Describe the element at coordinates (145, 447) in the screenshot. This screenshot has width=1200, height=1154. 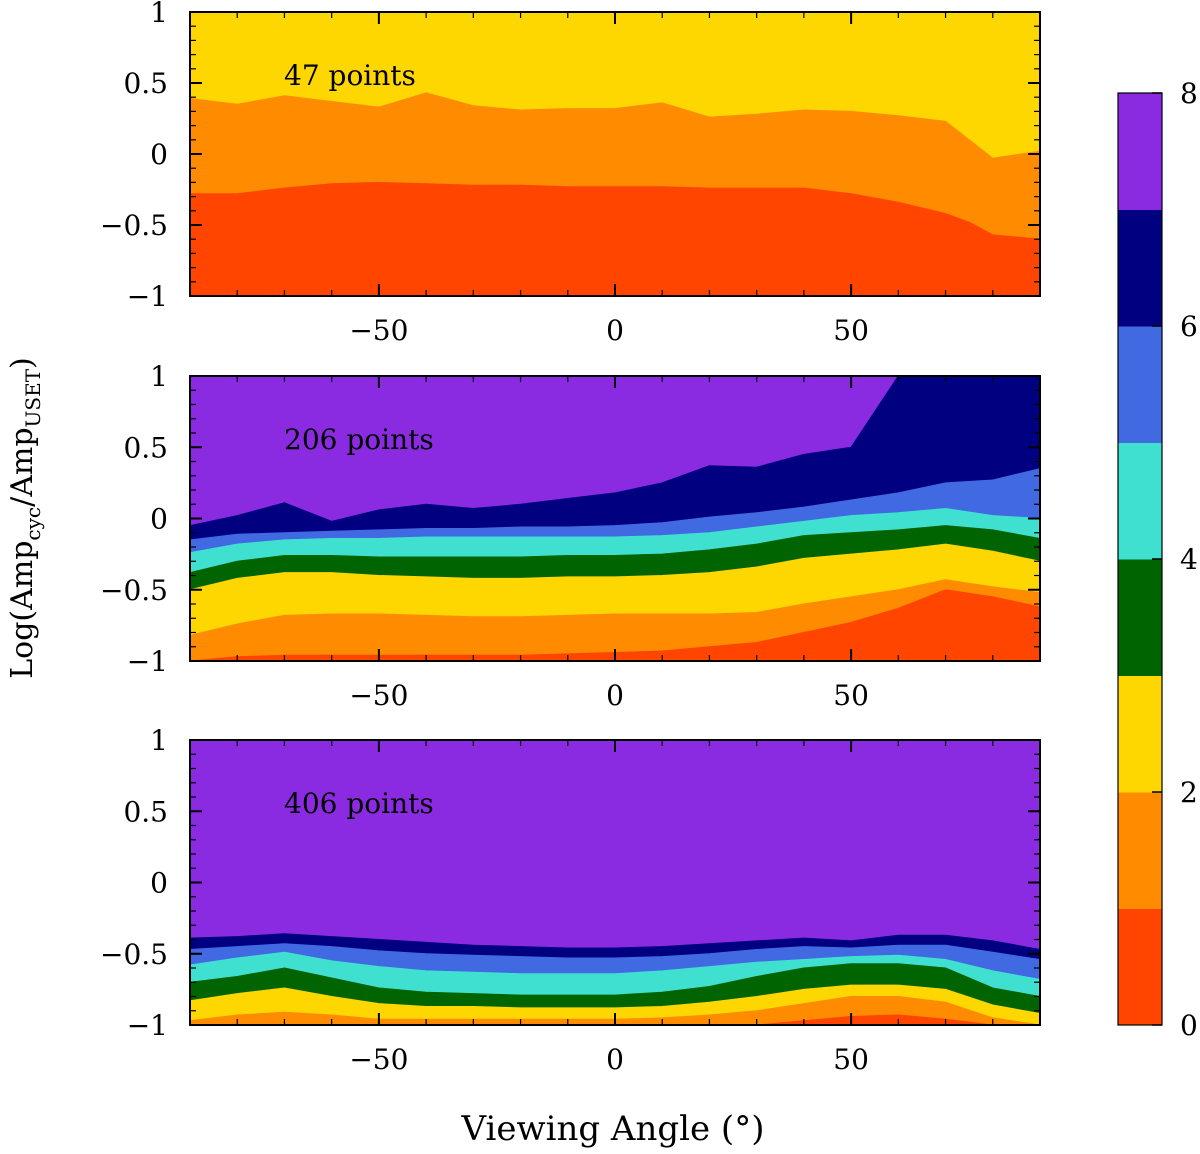
I see `panel-2-ytick-label: 0.5` at that location.